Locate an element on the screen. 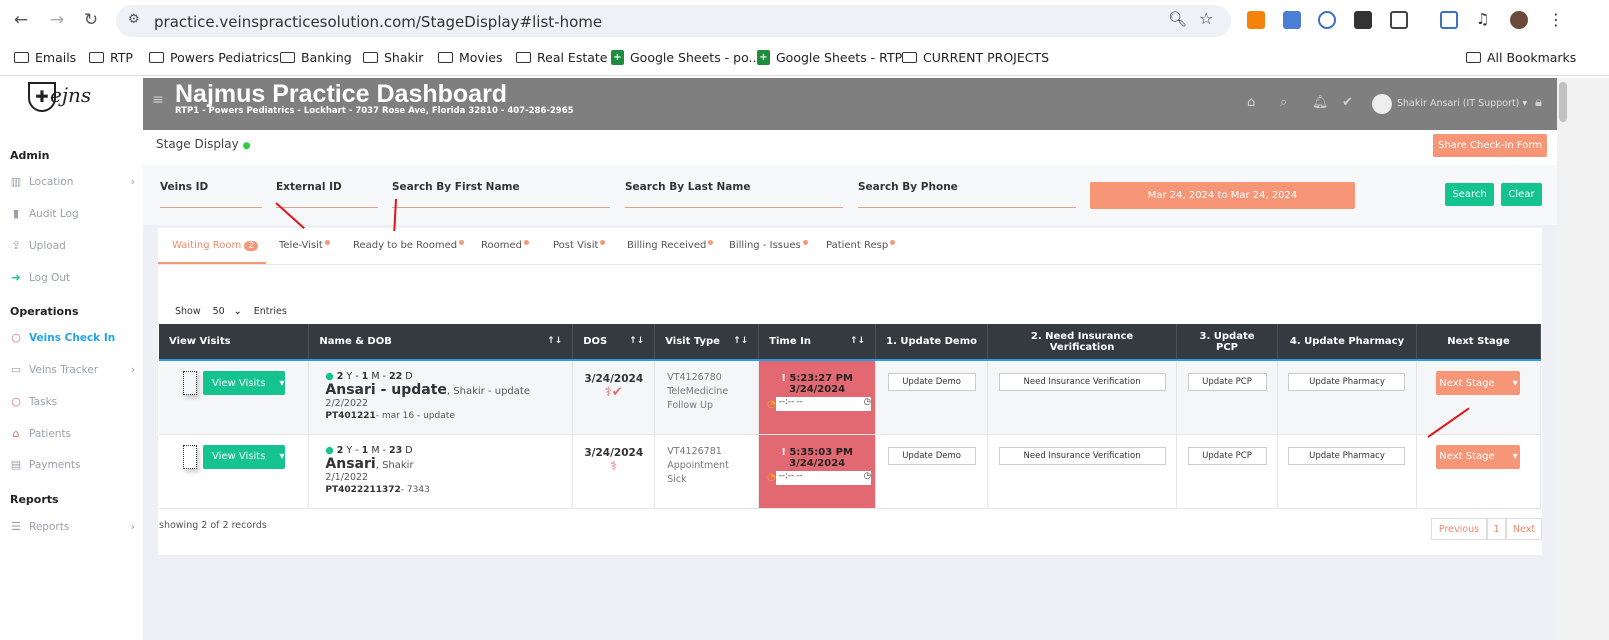  previous-button: Previous is located at coordinates (1459, 529).